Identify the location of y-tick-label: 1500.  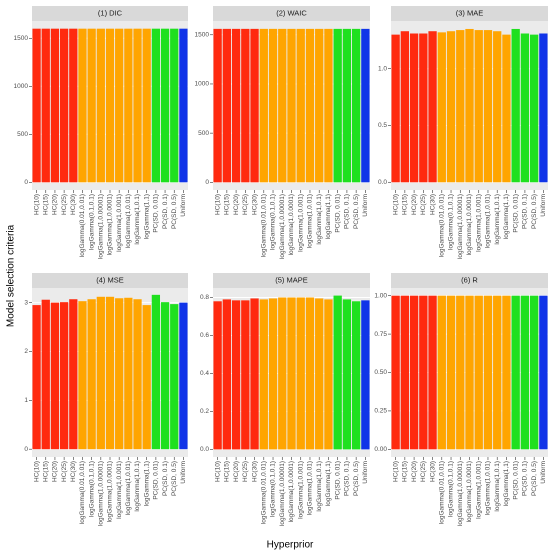
(202, 34).